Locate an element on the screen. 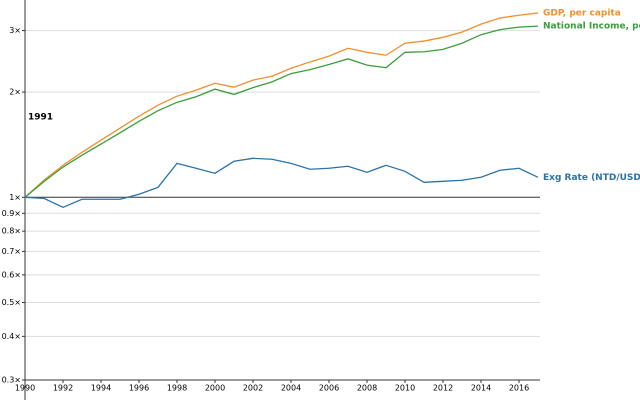  y-tick-label: 2× is located at coordinates (15, 92).